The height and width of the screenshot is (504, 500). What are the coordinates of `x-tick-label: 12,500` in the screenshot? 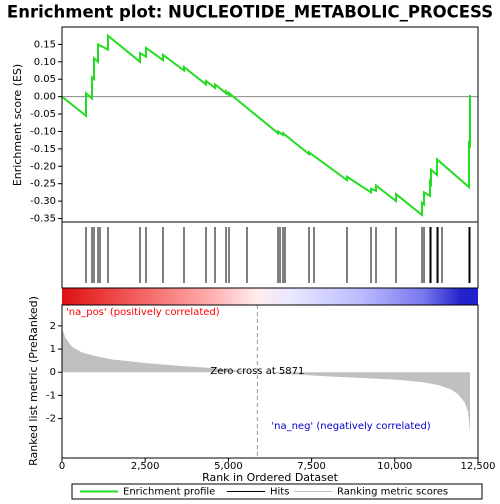 It's located at (478, 466).